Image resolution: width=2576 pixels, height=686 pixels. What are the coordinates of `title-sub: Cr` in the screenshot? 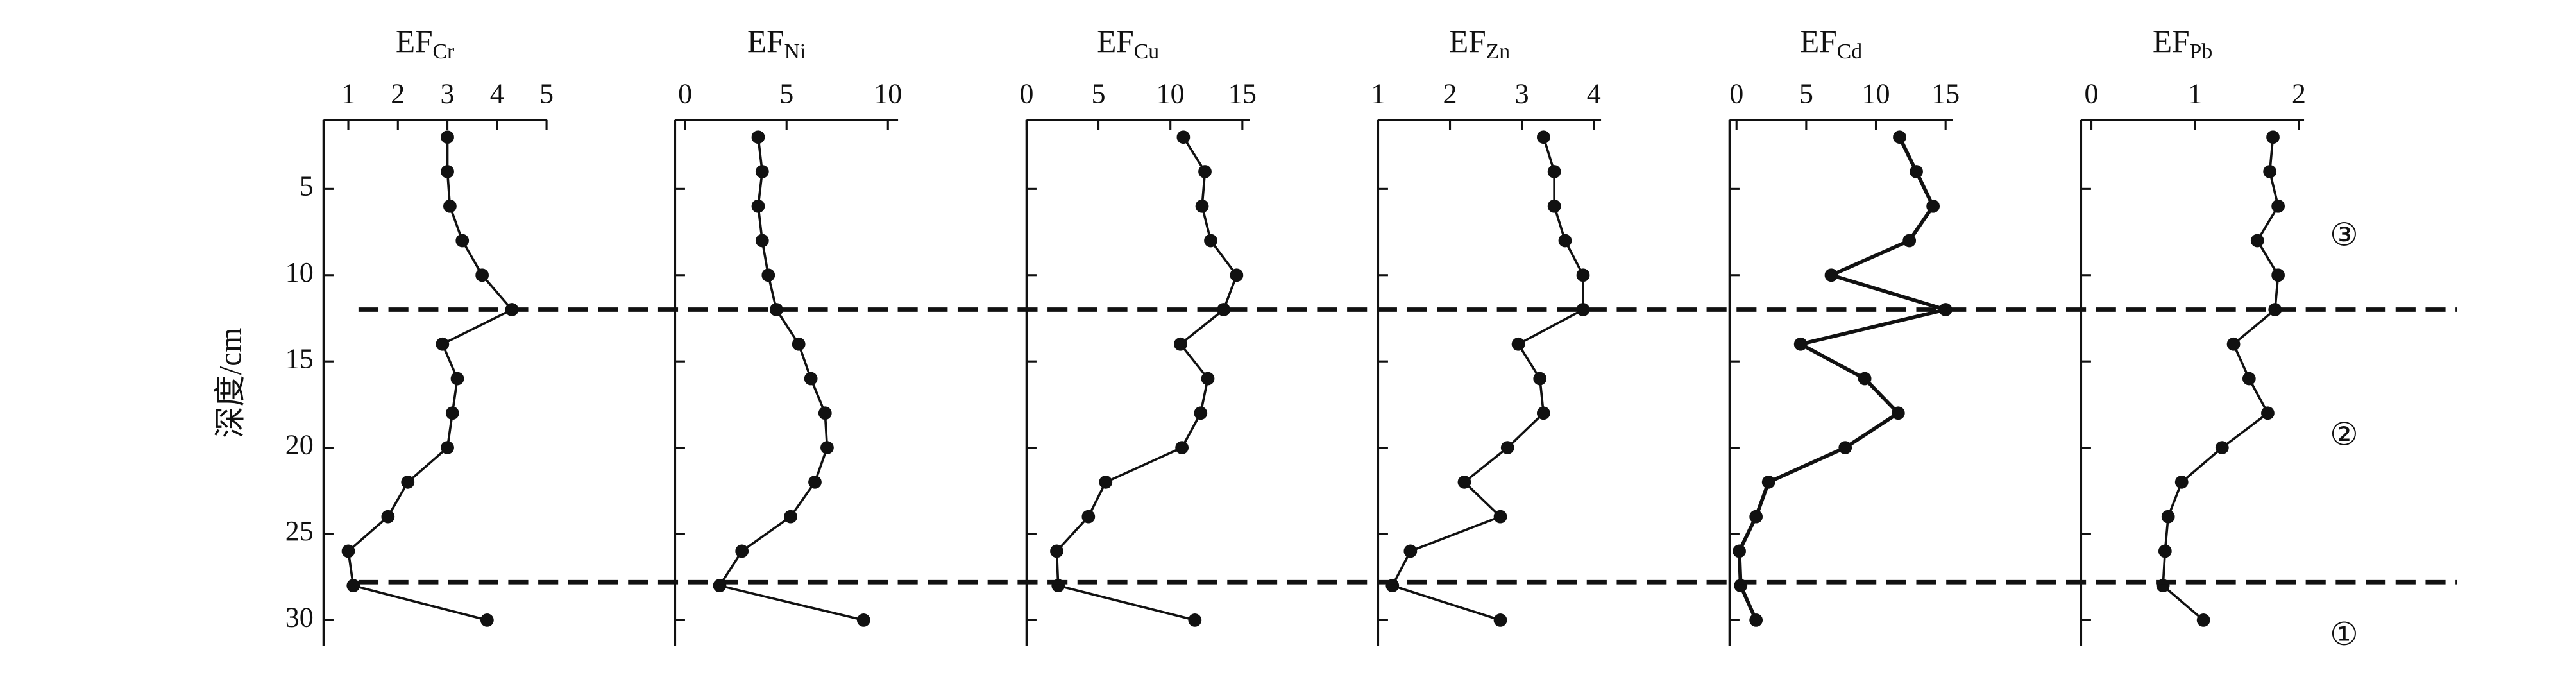 It's located at (444, 52).